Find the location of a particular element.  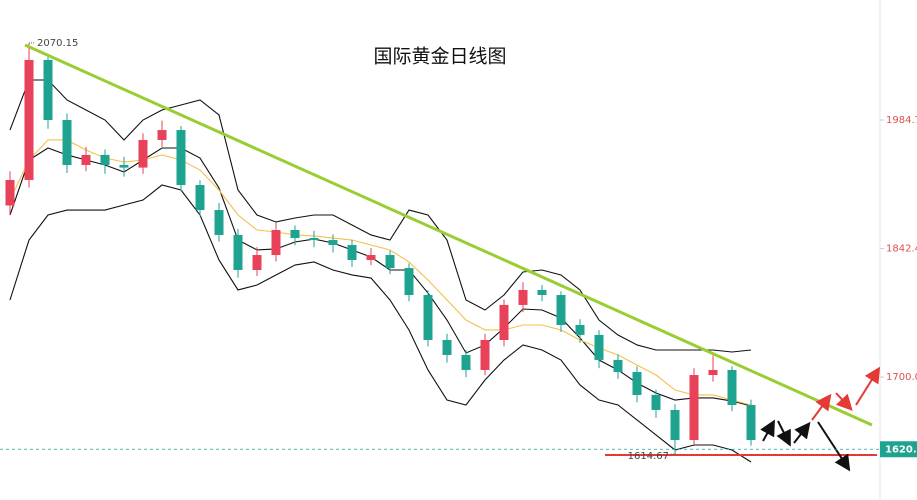

y-tick-label: 1700.0 is located at coordinates (901, 377).